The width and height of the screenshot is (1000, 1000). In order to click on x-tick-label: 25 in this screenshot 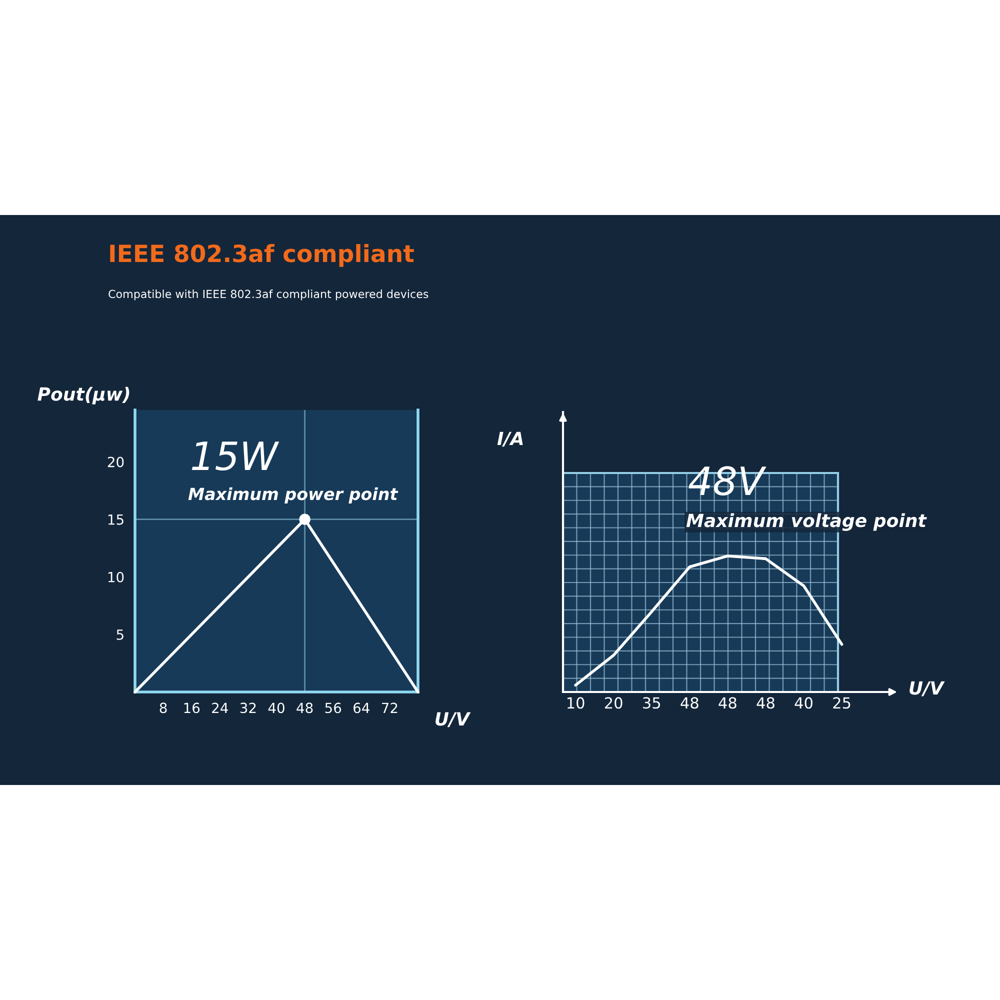, I will do `click(841, 703)`.